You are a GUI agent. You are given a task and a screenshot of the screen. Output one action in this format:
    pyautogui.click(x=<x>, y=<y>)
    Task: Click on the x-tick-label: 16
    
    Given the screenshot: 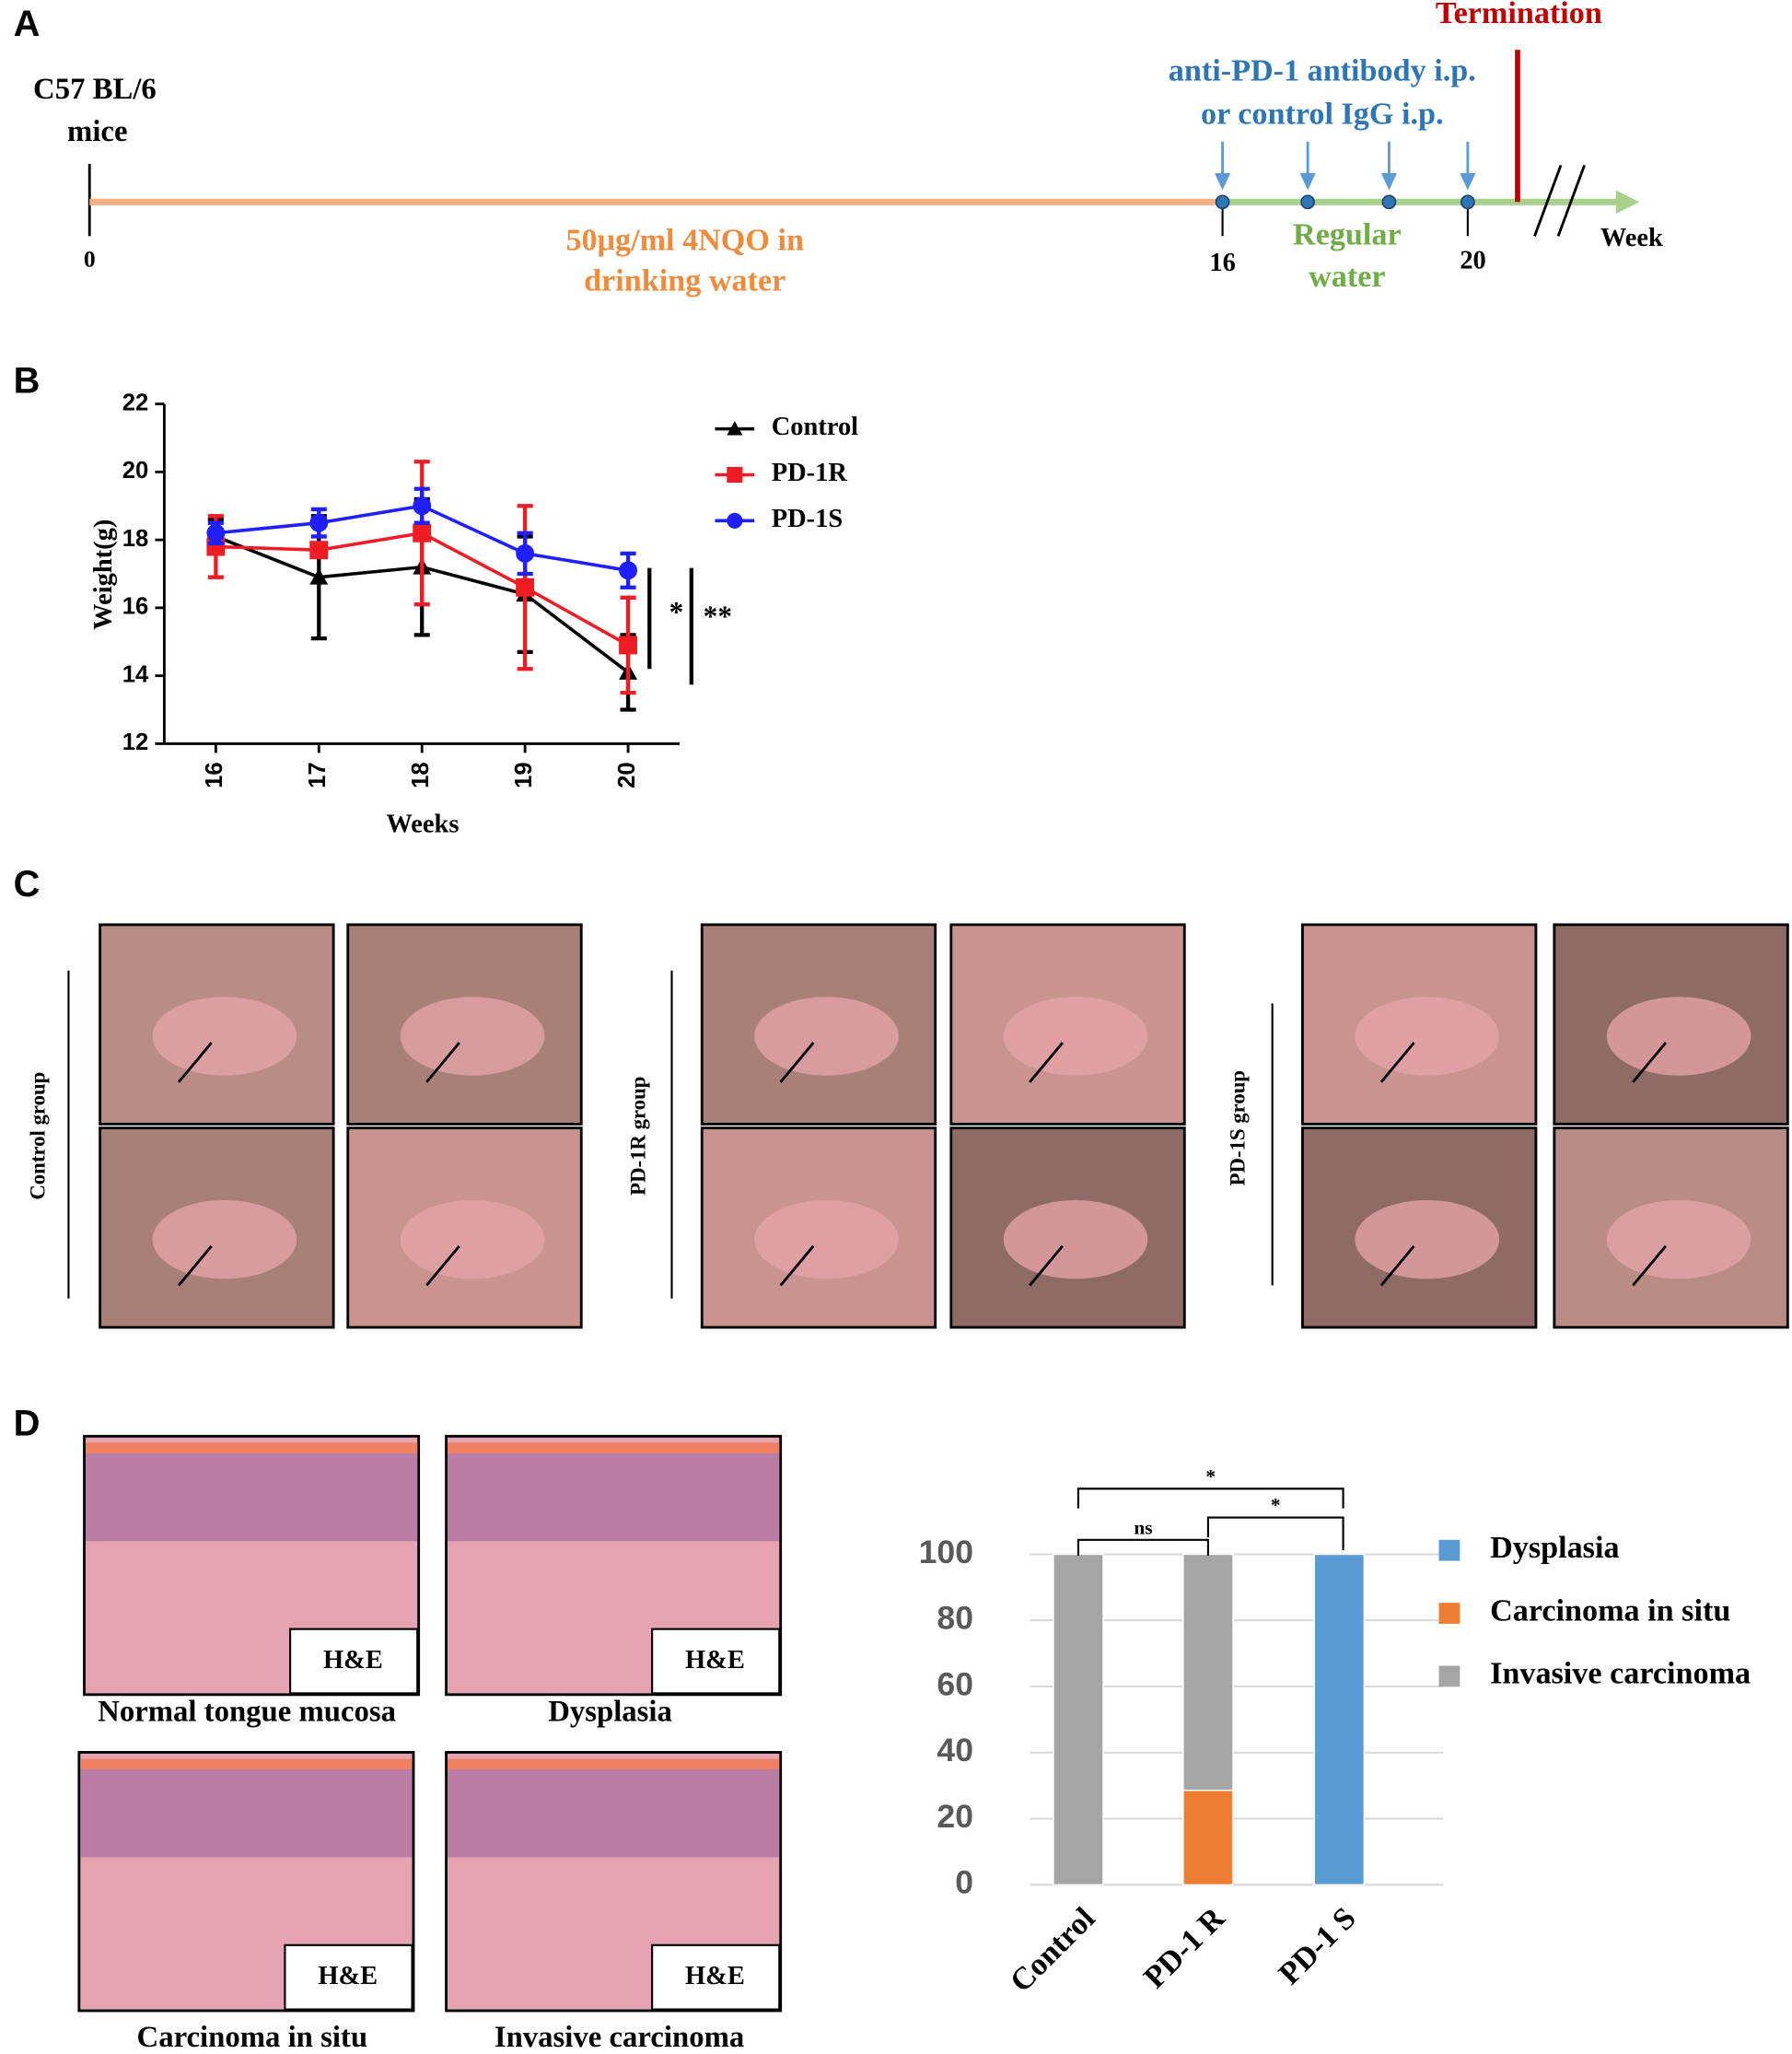 What is the action you would take?
    pyautogui.click(x=214, y=775)
    